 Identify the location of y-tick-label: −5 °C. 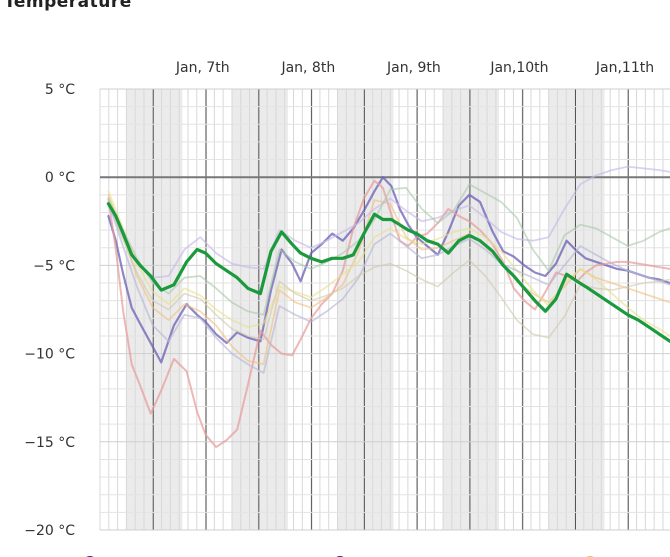
(54, 266).